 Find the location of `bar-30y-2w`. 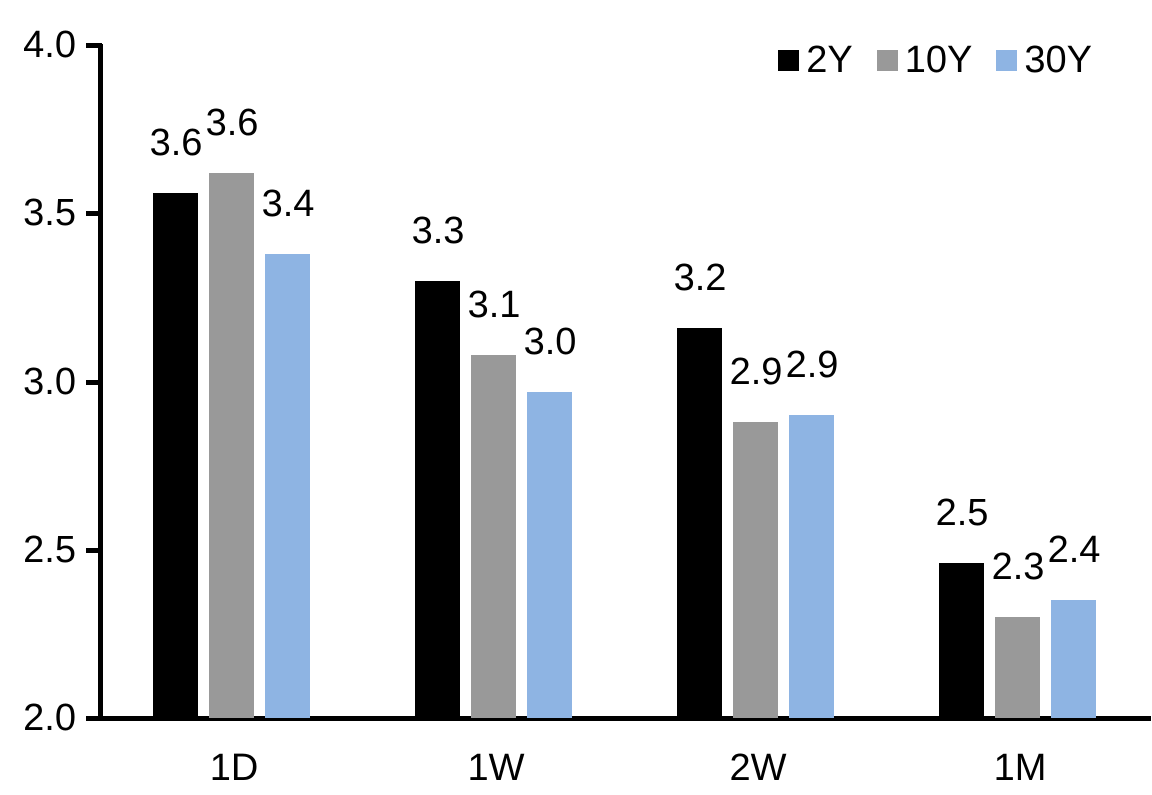

bar-30y-2w is located at coordinates (811, 566).